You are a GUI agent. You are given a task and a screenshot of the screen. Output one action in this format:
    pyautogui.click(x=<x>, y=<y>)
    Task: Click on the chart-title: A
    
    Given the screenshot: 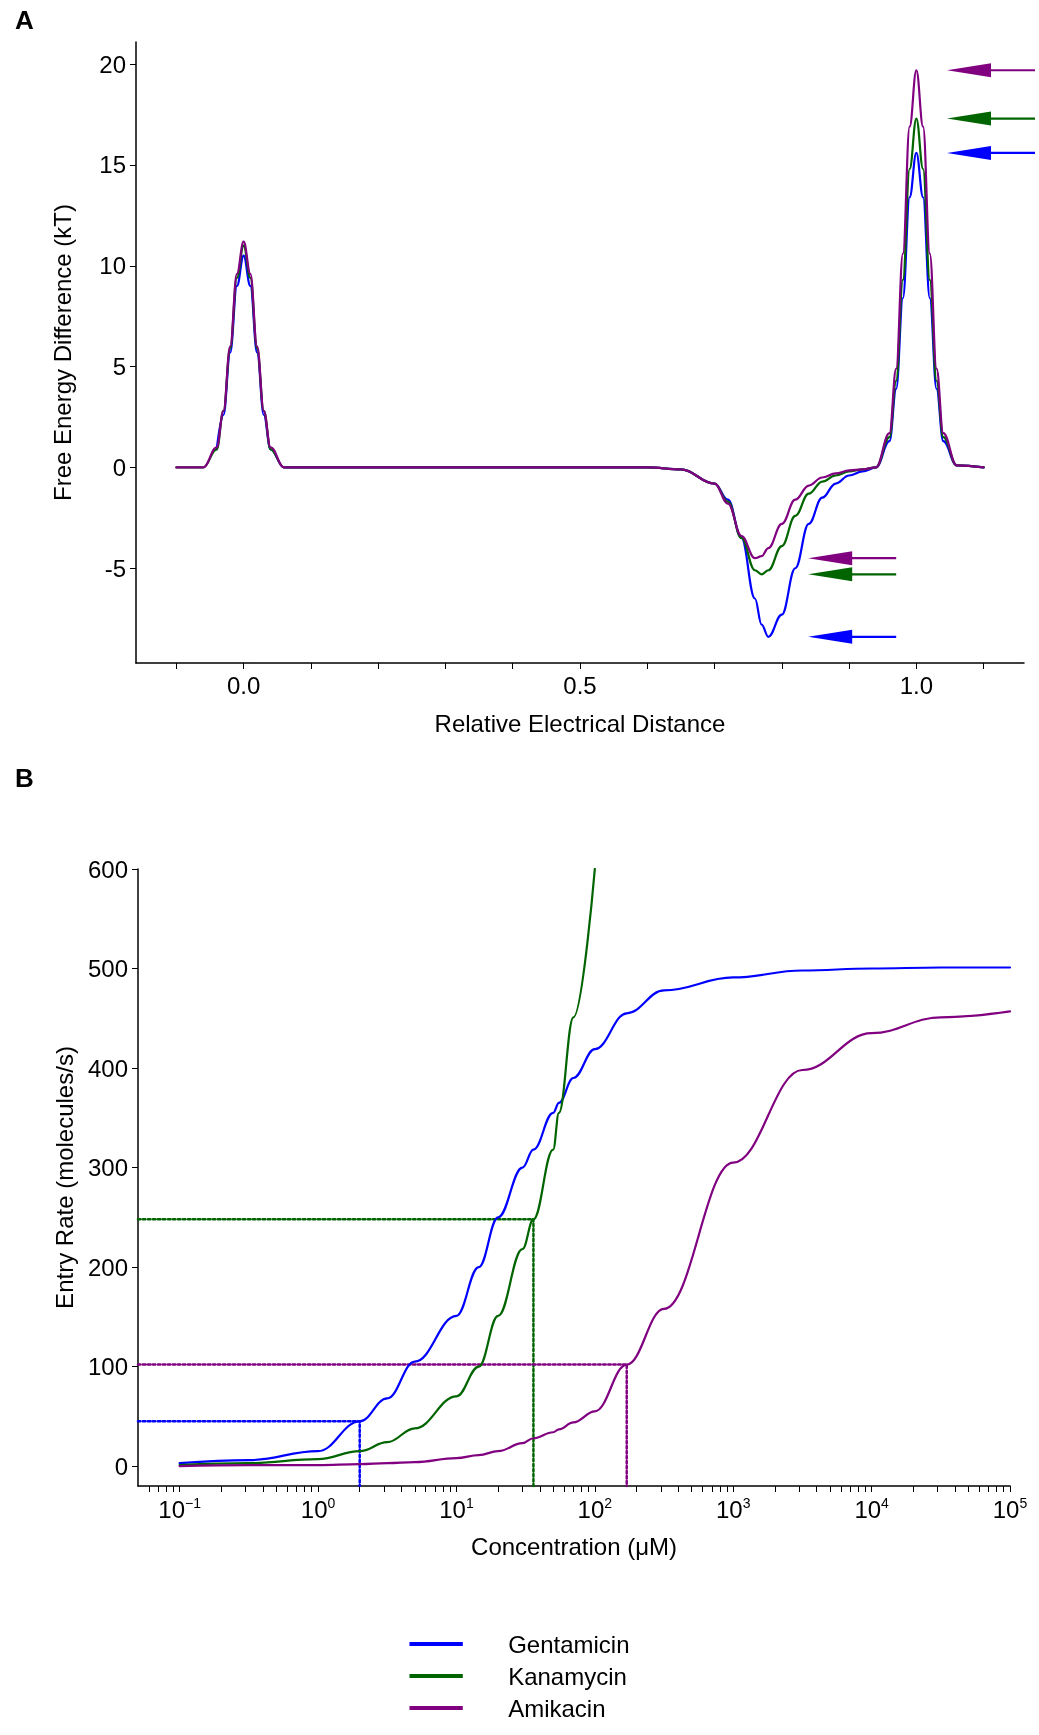 What is the action you would take?
    pyautogui.click(x=24, y=20)
    